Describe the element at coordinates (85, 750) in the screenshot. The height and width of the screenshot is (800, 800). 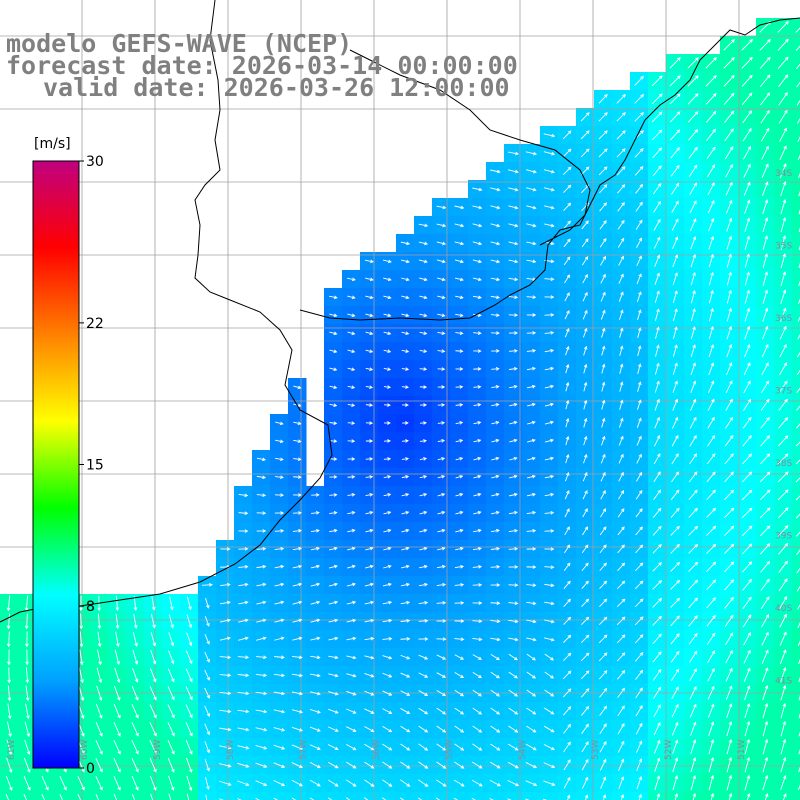
I see `longitude-label: 60W` at that location.